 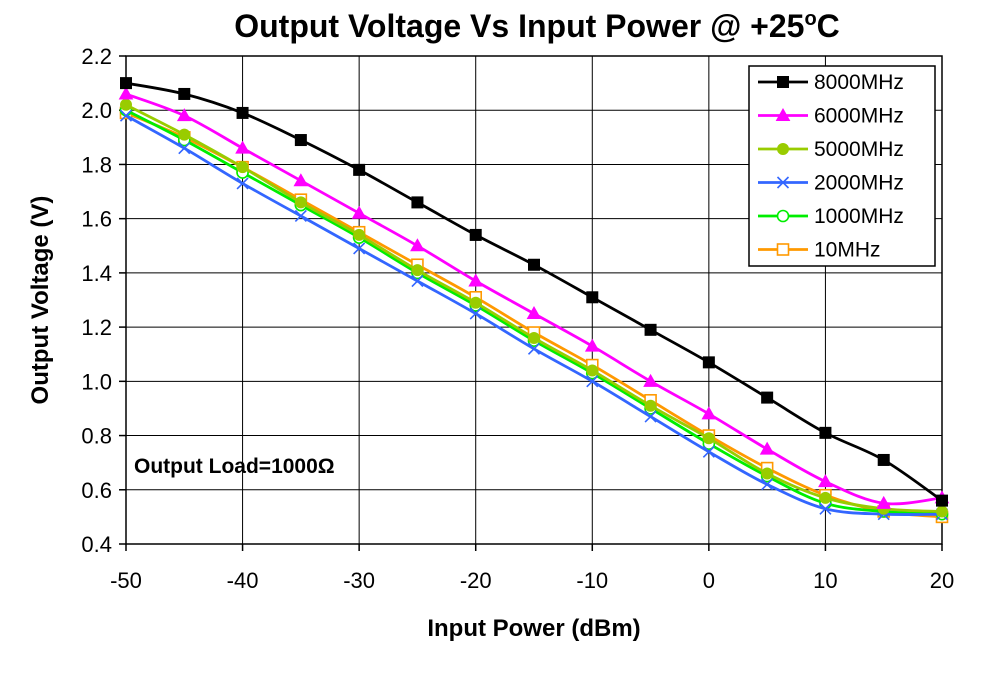 I want to click on legend-entry-1000MHz: 1000MHz, so click(x=831, y=216).